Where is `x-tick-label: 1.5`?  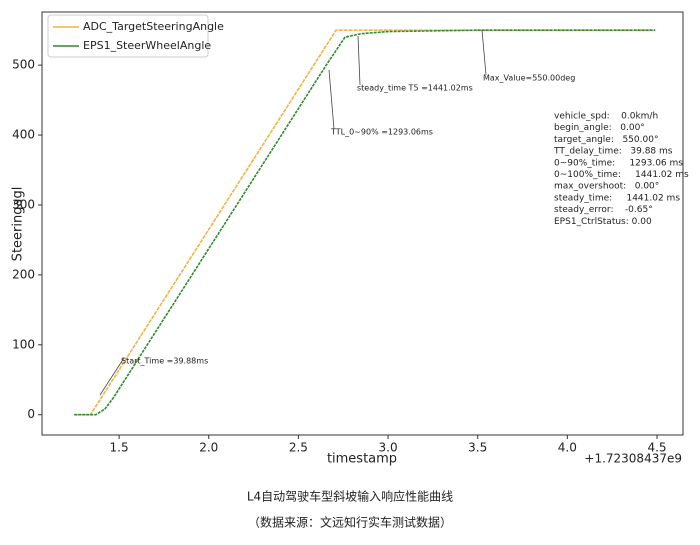 x-tick-label: 1.5 is located at coordinates (119, 448).